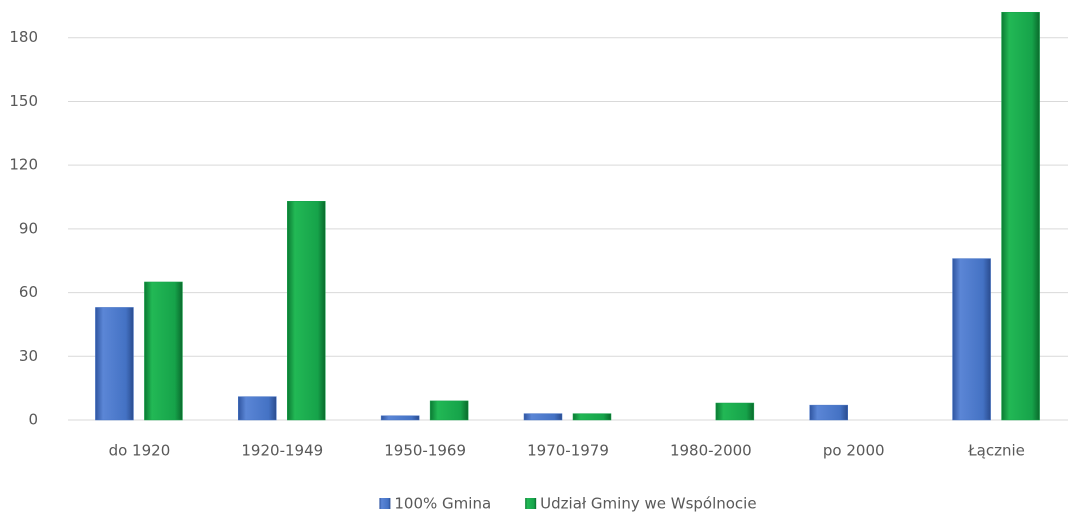 Image resolution: width=1070 pixels, height=516 pixels. I want to click on legend-label: 100% Gmina, so click(442, 504).